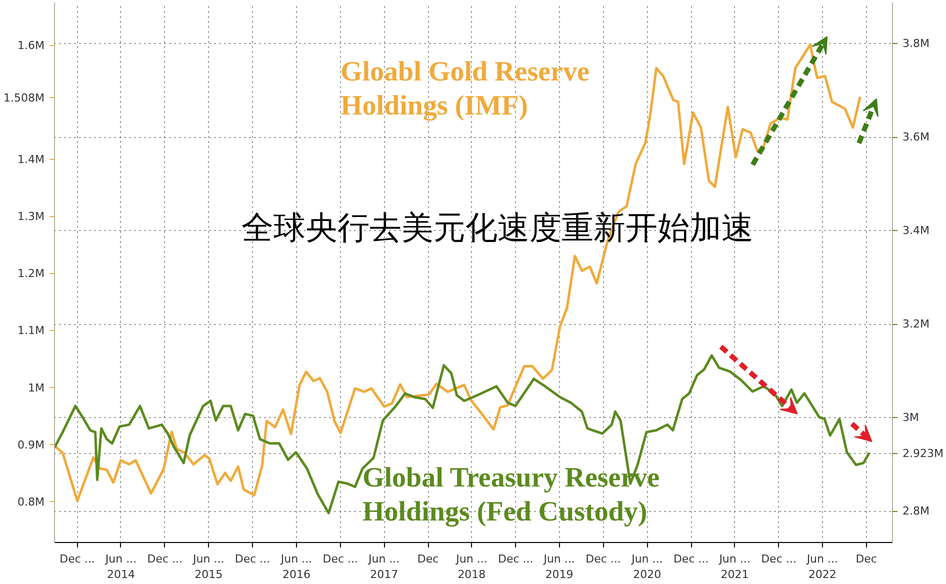  Describe the element at coordinates (31, 501) in the screenshot. I see `y-tick-label: 0.8M` at that location.